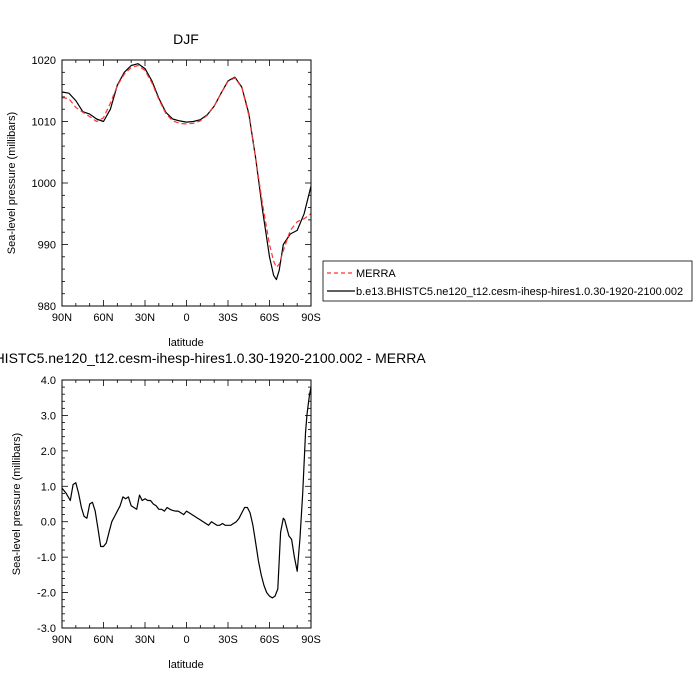  What do you see at coordinates (376, 274) in the screenshot?
I see `legend-label-merra: MERRA` at bounding box center [376, 274].